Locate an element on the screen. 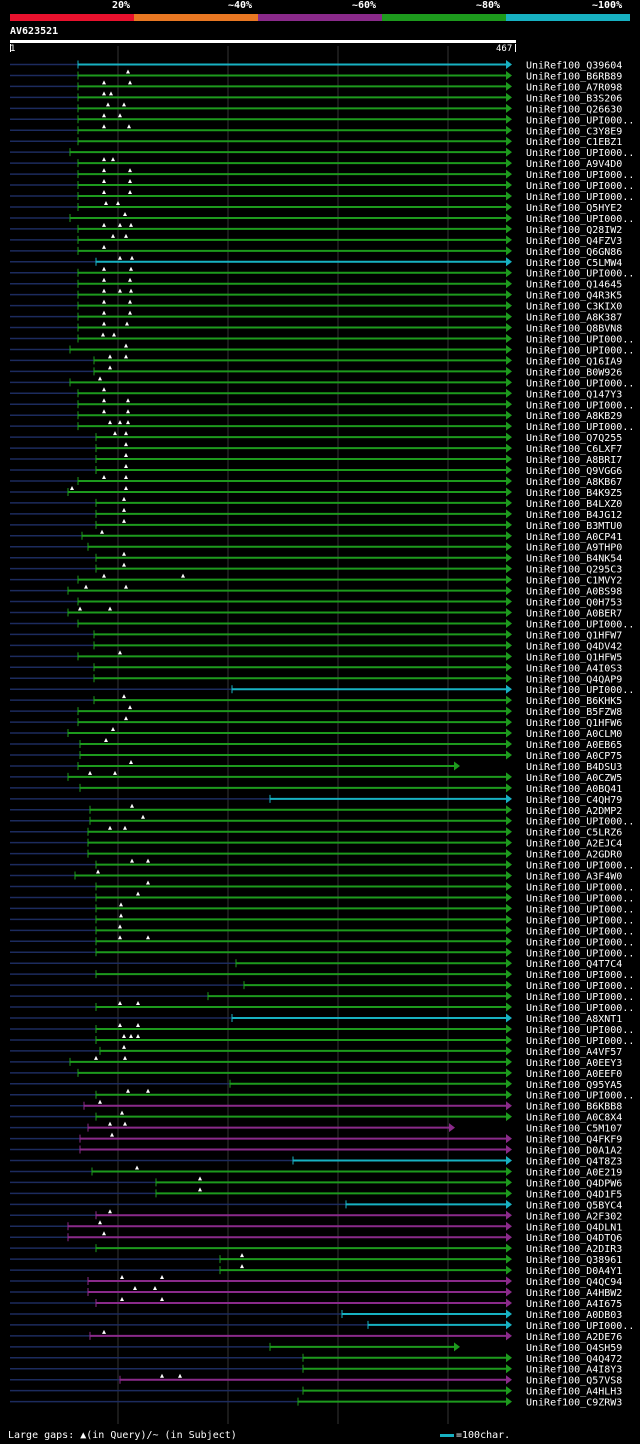 The height and width of the screenshot is (1444, 640). hit-label: UniRef100_A2DMP2 is located at coordinates (574, 811).